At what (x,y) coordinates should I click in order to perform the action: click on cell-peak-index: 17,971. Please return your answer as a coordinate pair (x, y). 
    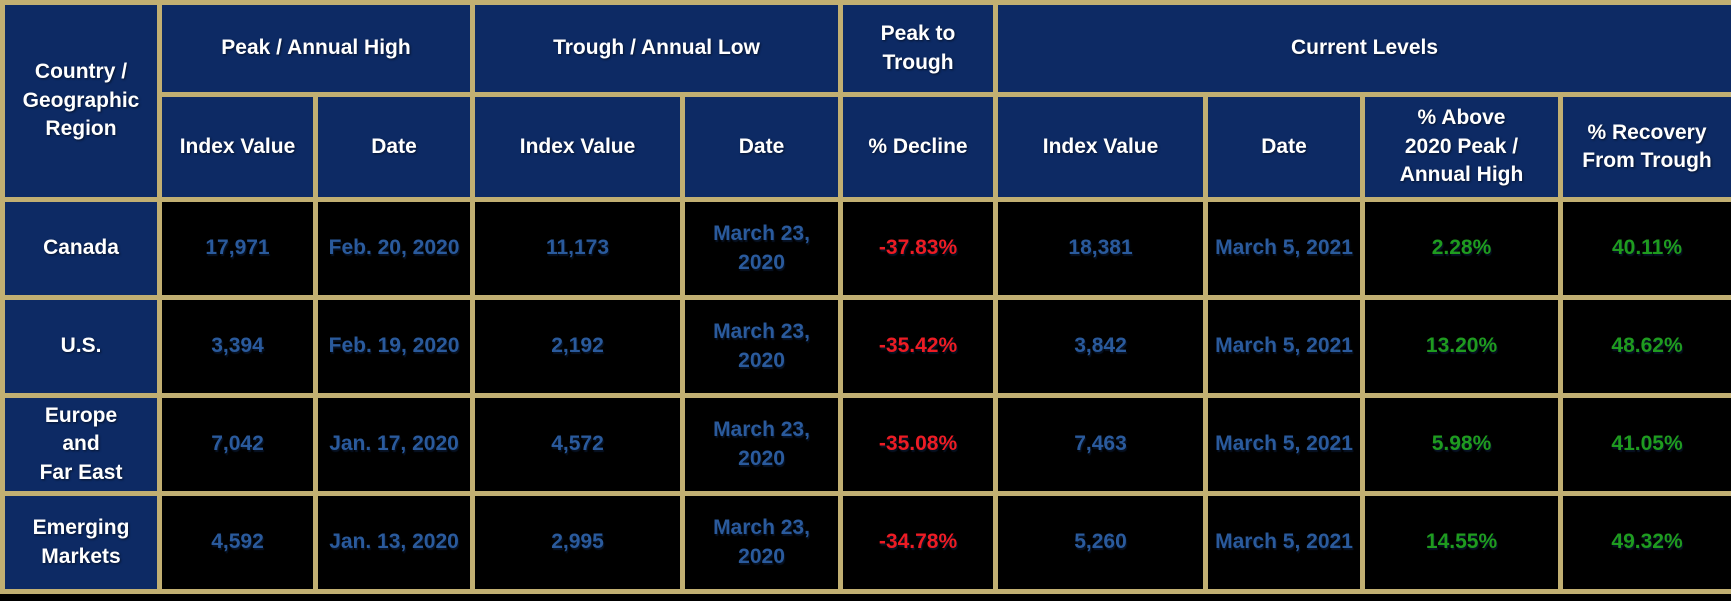
    Looking at the image, I should click on (237, 248).